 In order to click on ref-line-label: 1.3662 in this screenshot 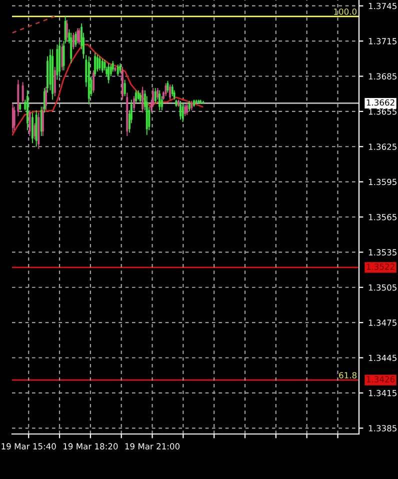, I will do `click(380, 102)`.